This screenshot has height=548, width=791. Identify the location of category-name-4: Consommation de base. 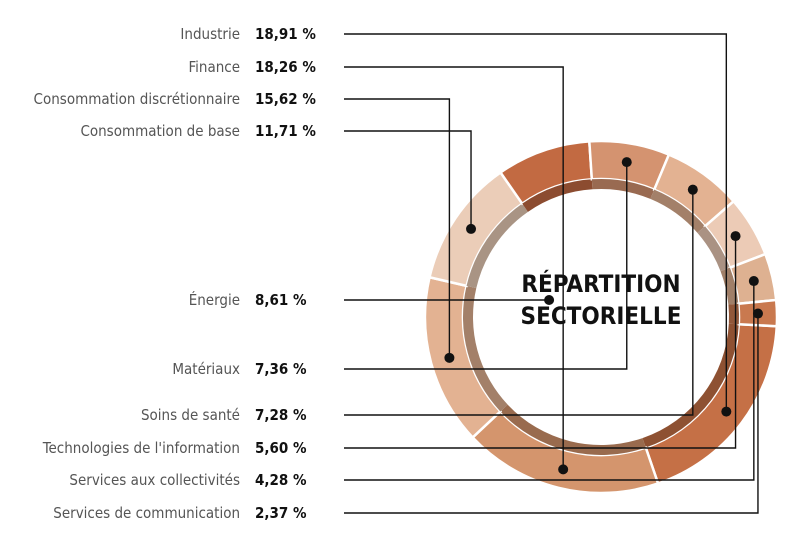
(160, 131).